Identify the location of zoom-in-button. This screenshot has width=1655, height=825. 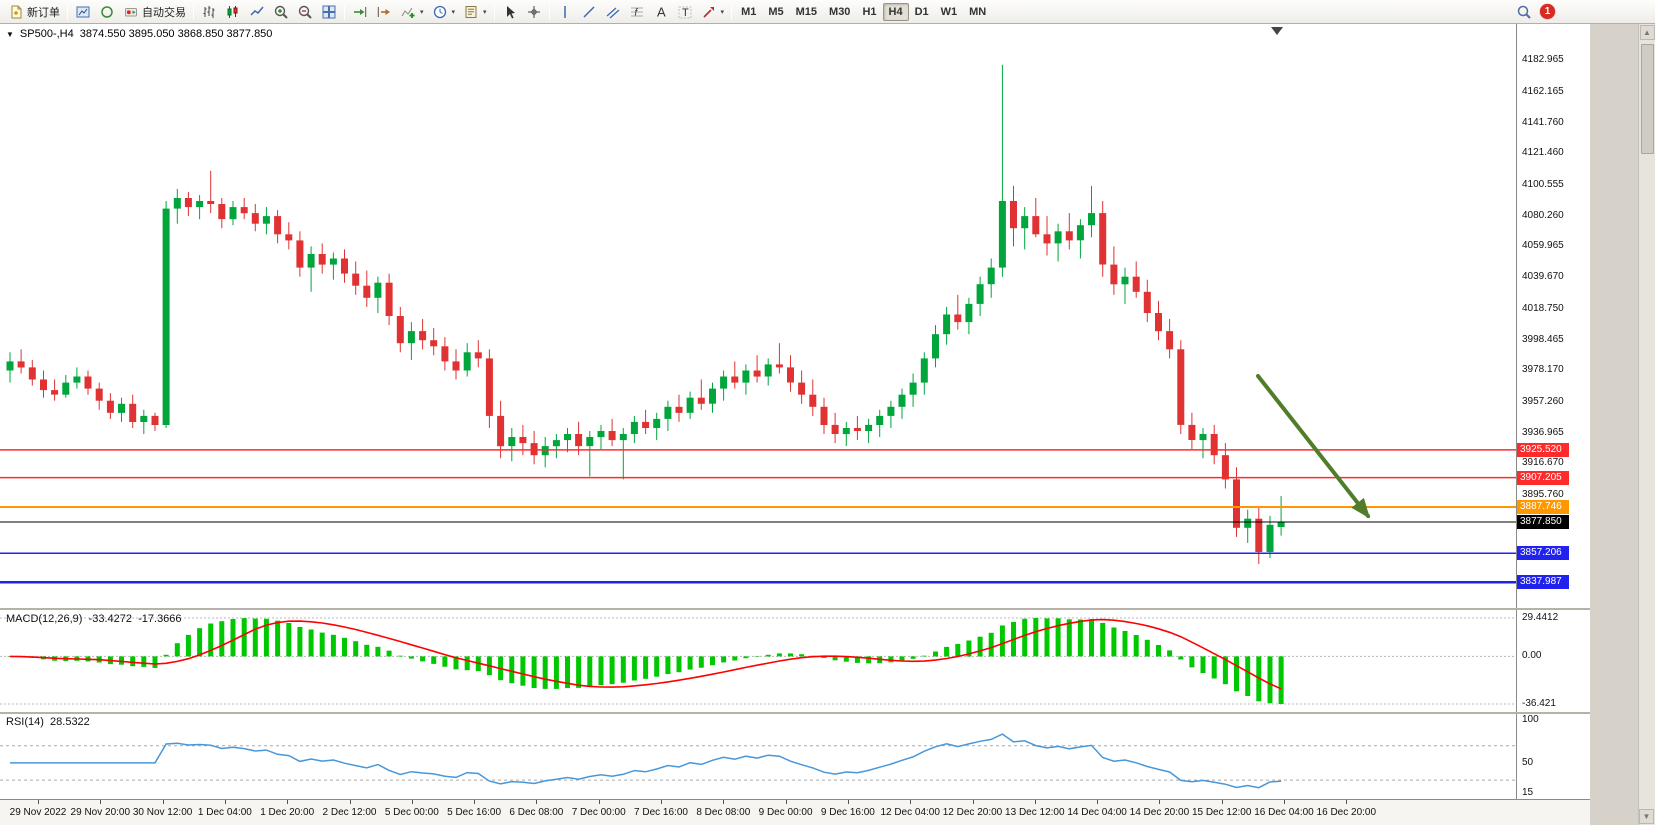
(281, 11).